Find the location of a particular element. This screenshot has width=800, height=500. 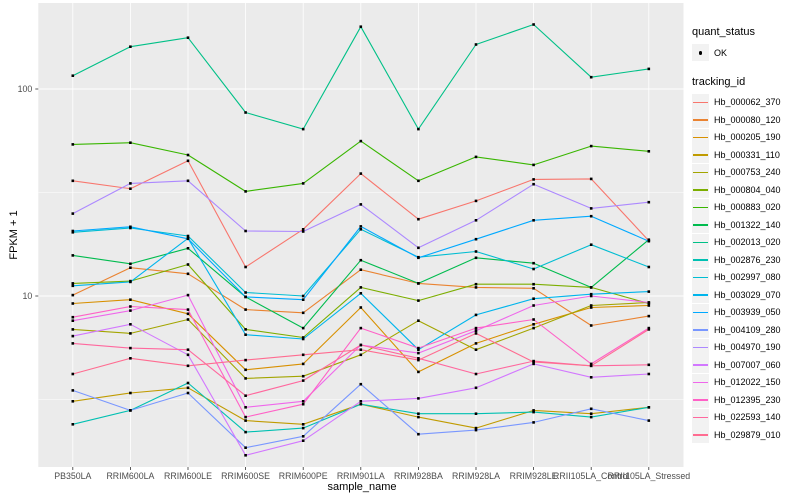

legend-item-Hb_000080_120: Hb_000080_120 is located at coordinates (745, 120).